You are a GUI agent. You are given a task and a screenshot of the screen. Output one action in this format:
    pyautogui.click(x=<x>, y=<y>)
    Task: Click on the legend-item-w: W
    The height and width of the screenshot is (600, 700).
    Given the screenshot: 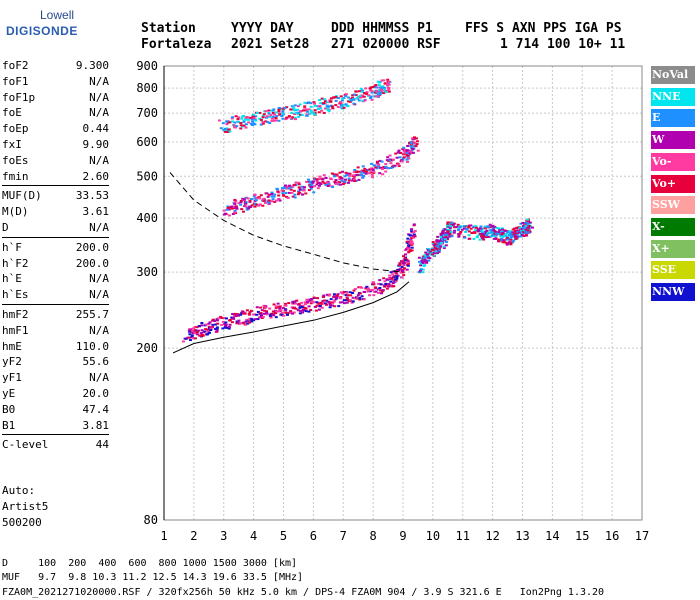 What is the action you would take?
    pyautogui.click(x=673, y=140)
    